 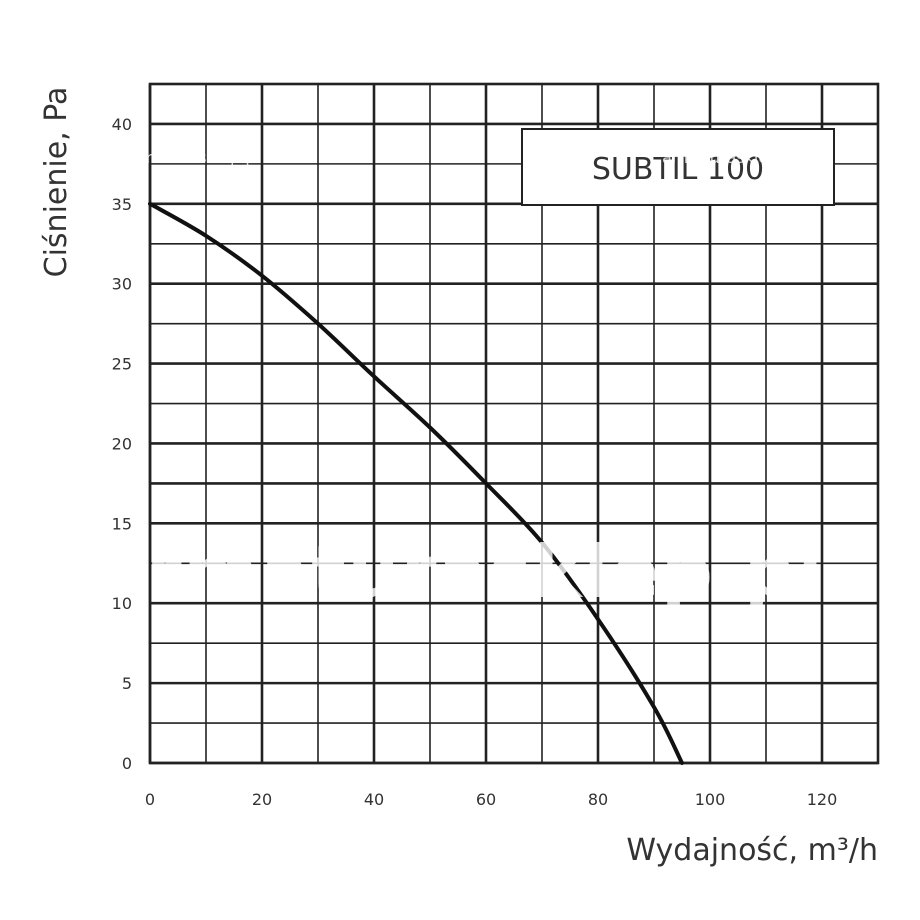 What do you see at coordinates (752, 850) in the screenshot?
I see `x-axis-title: Wydajność, m³/h` at bounding box center [752, 850].